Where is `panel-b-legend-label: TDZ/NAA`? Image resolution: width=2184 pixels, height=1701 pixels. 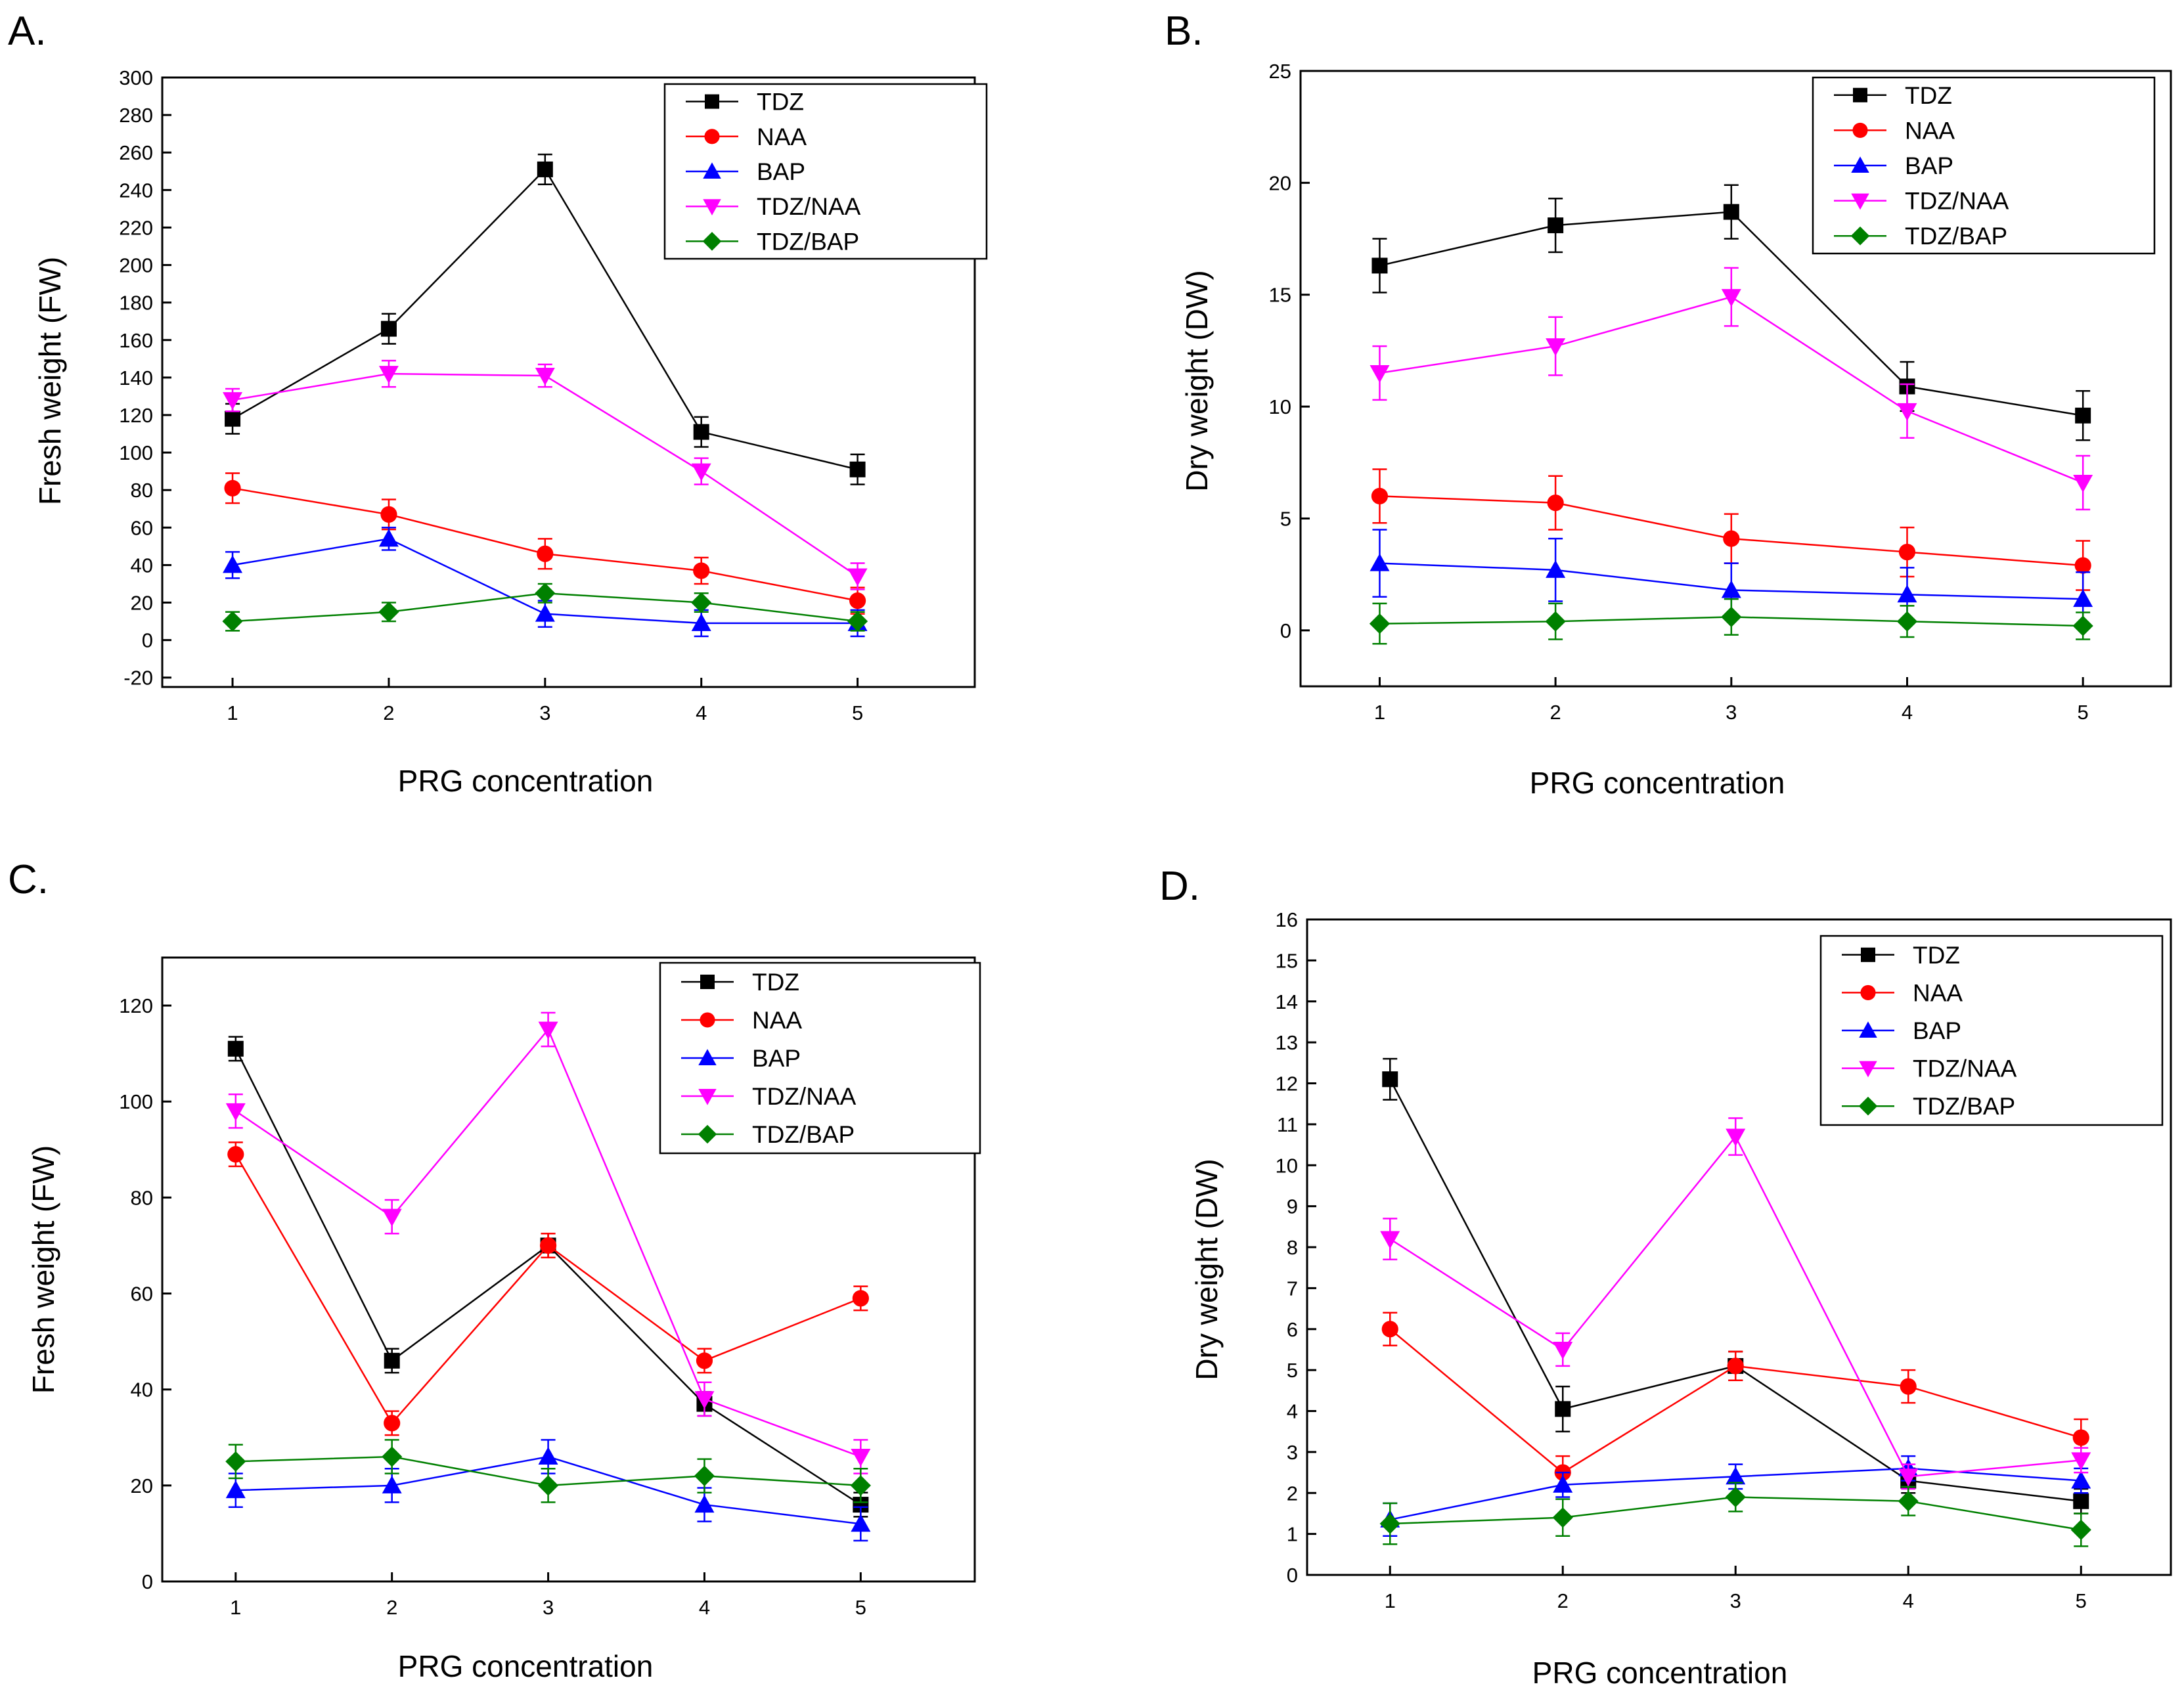 panel-b-legend-label: TDZ/NAA is located at coordinates (1957, 201).